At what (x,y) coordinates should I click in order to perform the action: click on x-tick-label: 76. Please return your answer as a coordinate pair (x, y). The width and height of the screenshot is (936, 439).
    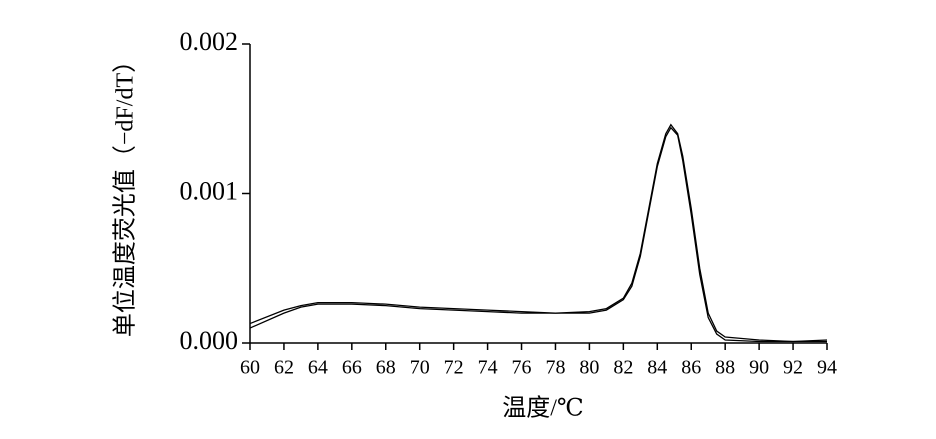
    Looking at the image, I should click on (522, 368).